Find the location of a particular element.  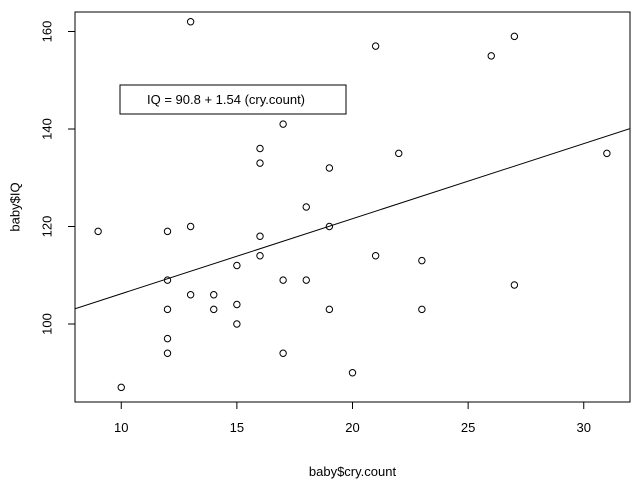

y-tick-label: 120 is located at coordinates (47, 227).